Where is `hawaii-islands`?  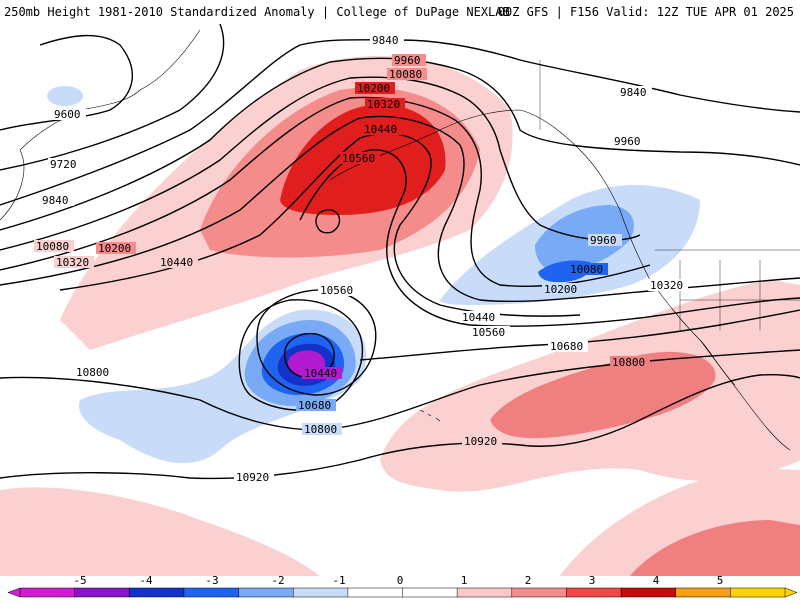
hawaii-islands is located at coordinates (430, 415).